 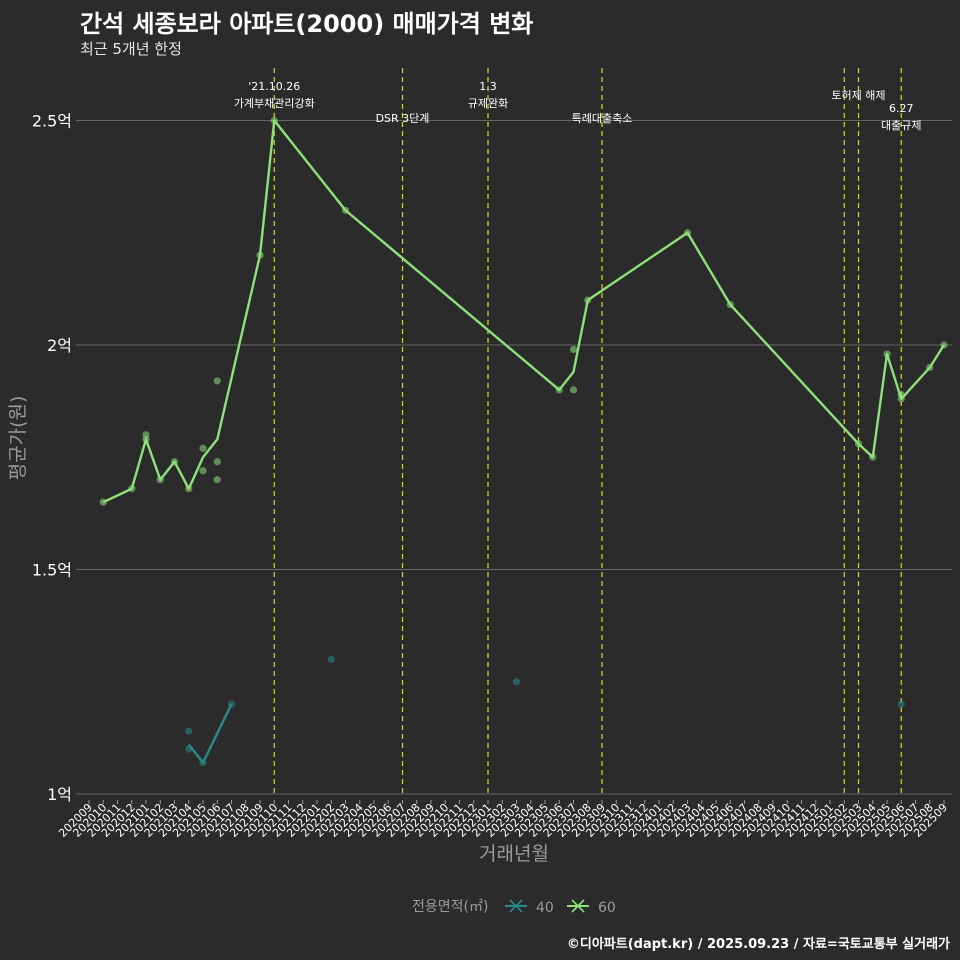 What do you see at coordinates (307, 24) in the screenshot?
I see `chart-title: 간석 세종보라 아파트(2000) 매매가격 변화` at bounding box center [307, 24].